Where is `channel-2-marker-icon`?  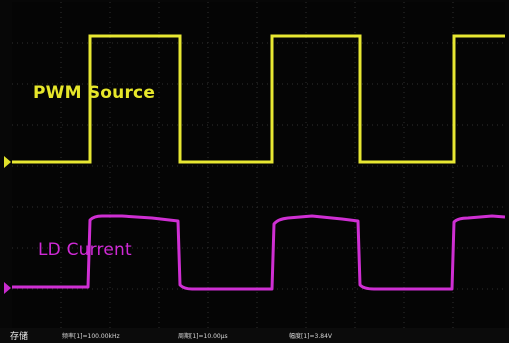
channel-2-marker-icon is located at coordinates (7, 288).